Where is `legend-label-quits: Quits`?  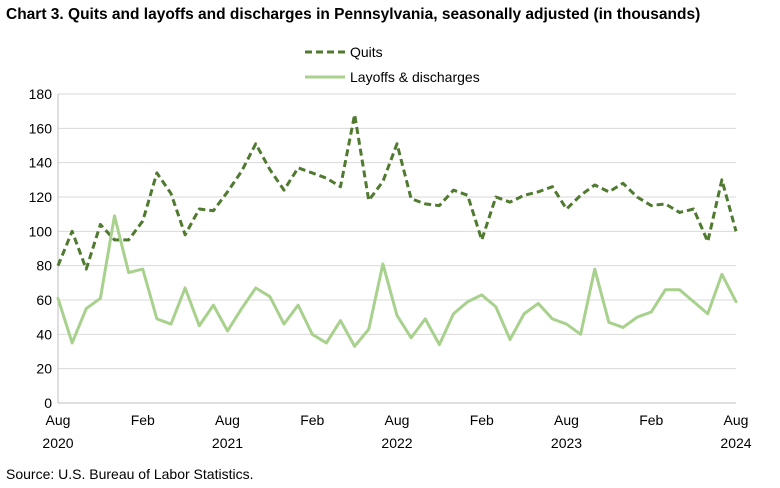 legend-label-quits: Quits is located at coordinates (366, 52).